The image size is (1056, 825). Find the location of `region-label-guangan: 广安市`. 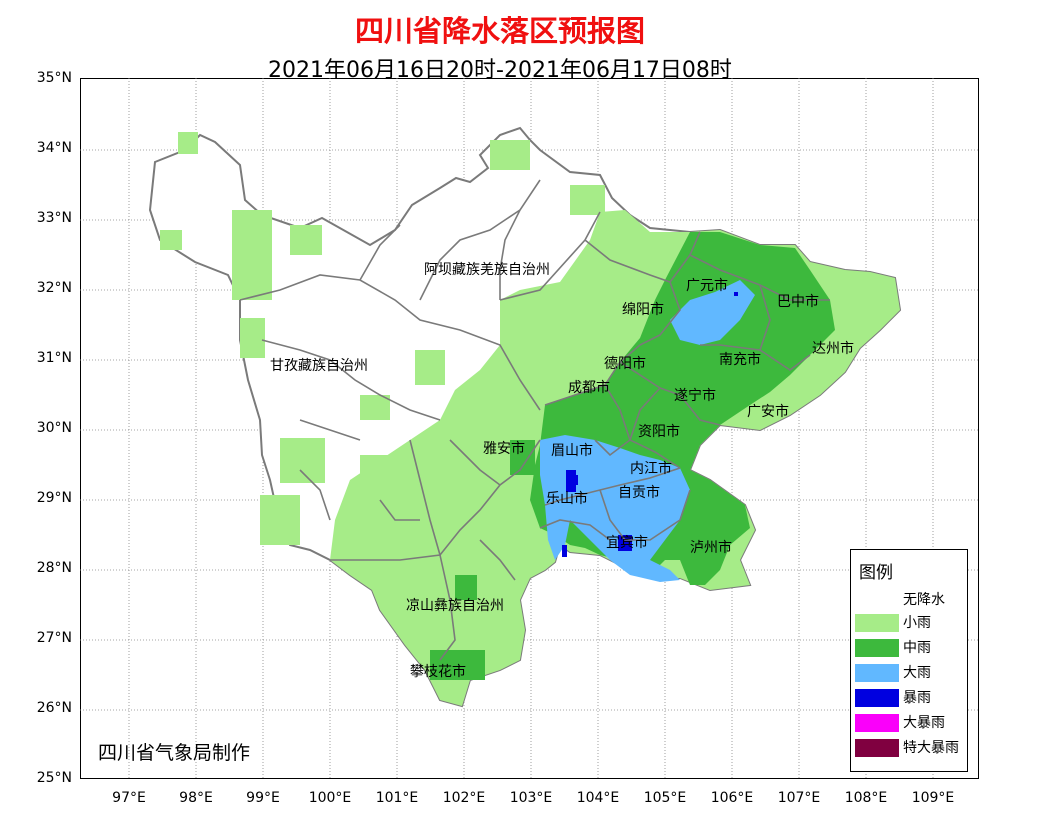

region-label-guangan: 广安市 is located at coordinates (768, 411).